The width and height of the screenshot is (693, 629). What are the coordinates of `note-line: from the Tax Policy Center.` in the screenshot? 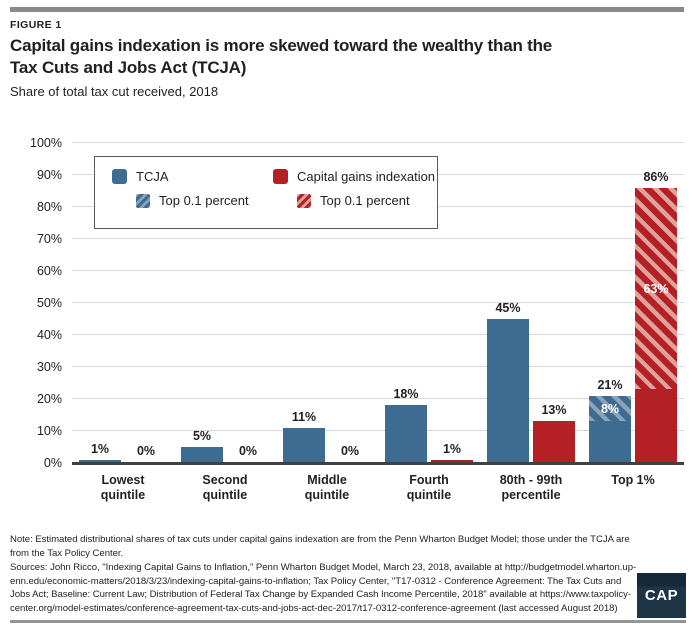 It's located at (67, 553).